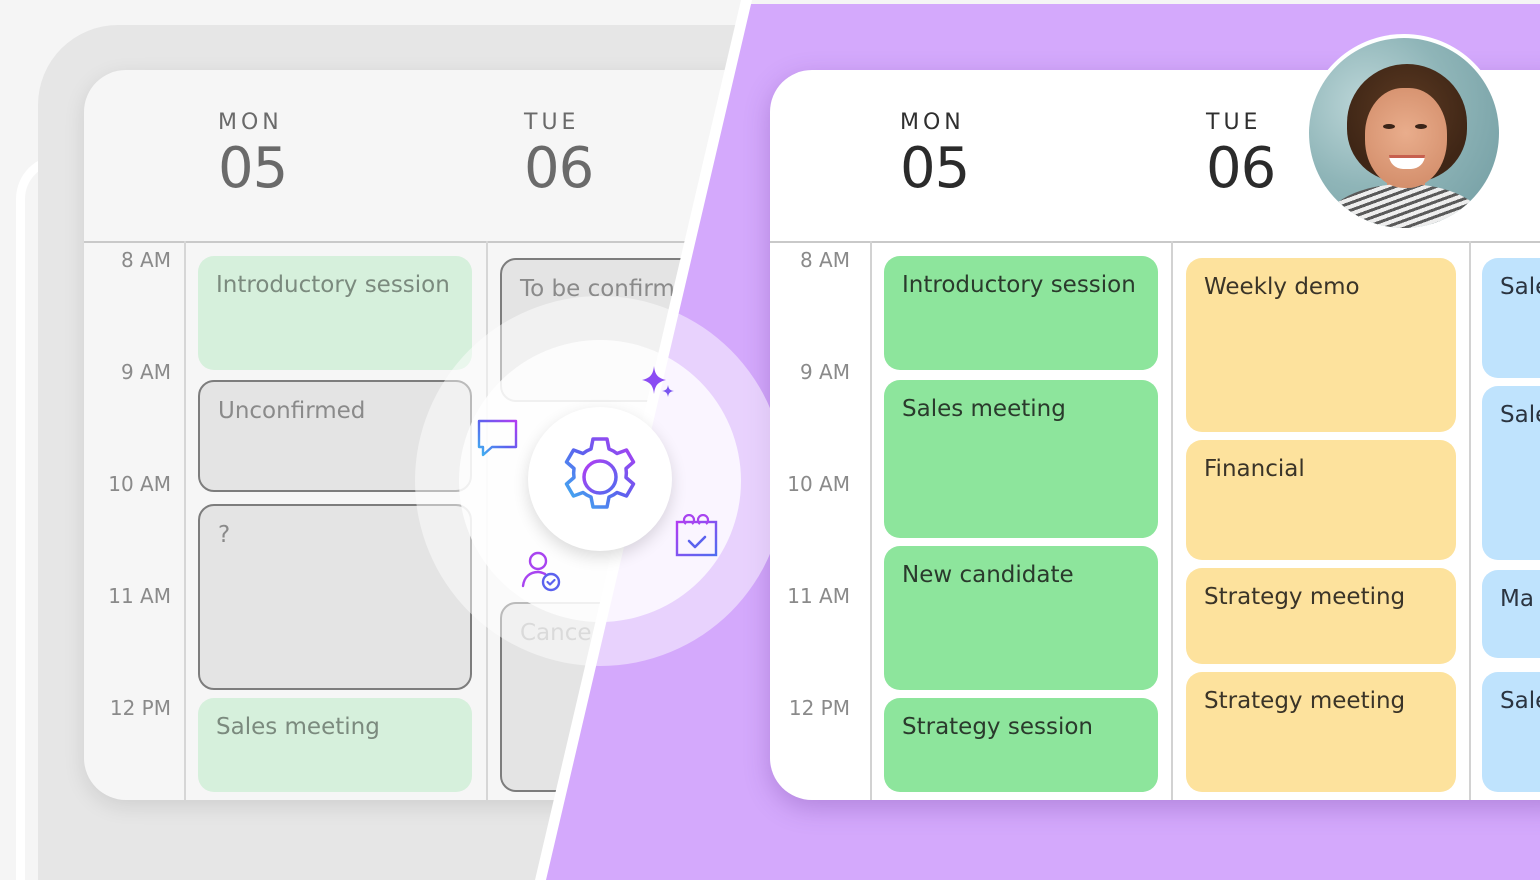 This screenshot has width=1540, height=880. Describe the element at coordinates (997, 727) in the screenshot. I see `event-title: Strategy session` at that location.